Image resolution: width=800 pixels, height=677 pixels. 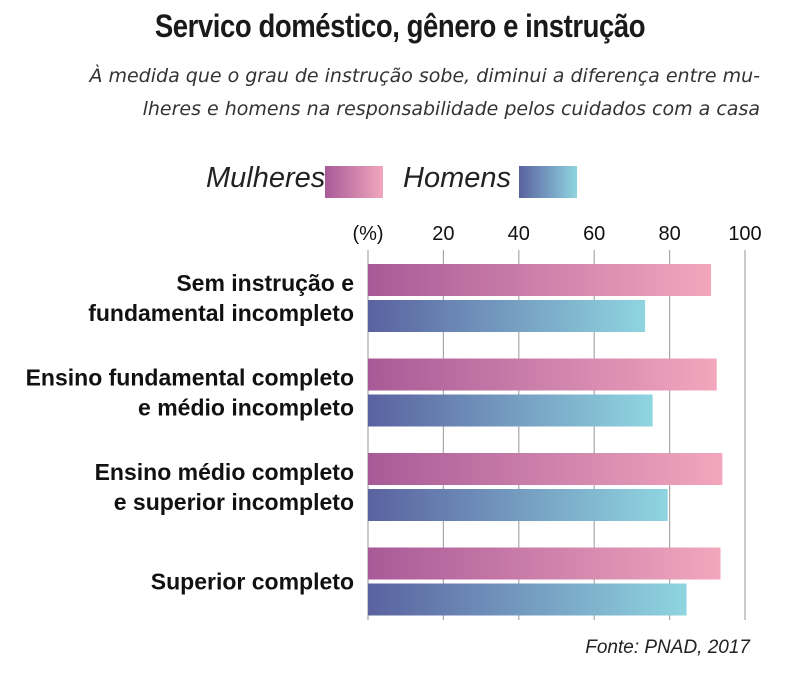 What do you see at coordinates (190, 378) in the screenshot?
I see `category-label-2-line-1: Ensino fundamental completo` at bounding box center [190, 378].